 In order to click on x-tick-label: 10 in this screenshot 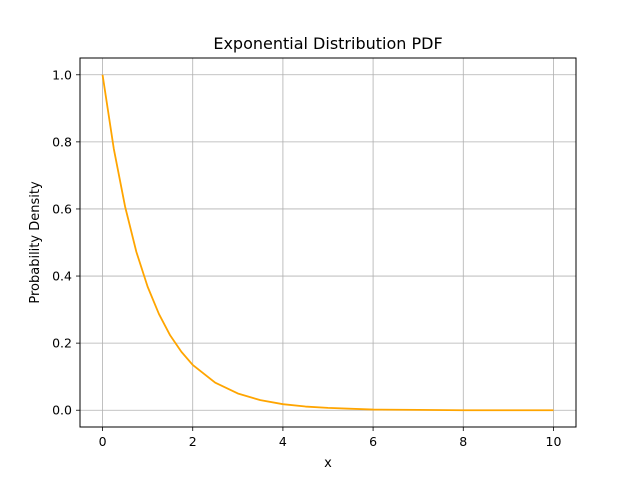, I will do `click(554, 441)`.